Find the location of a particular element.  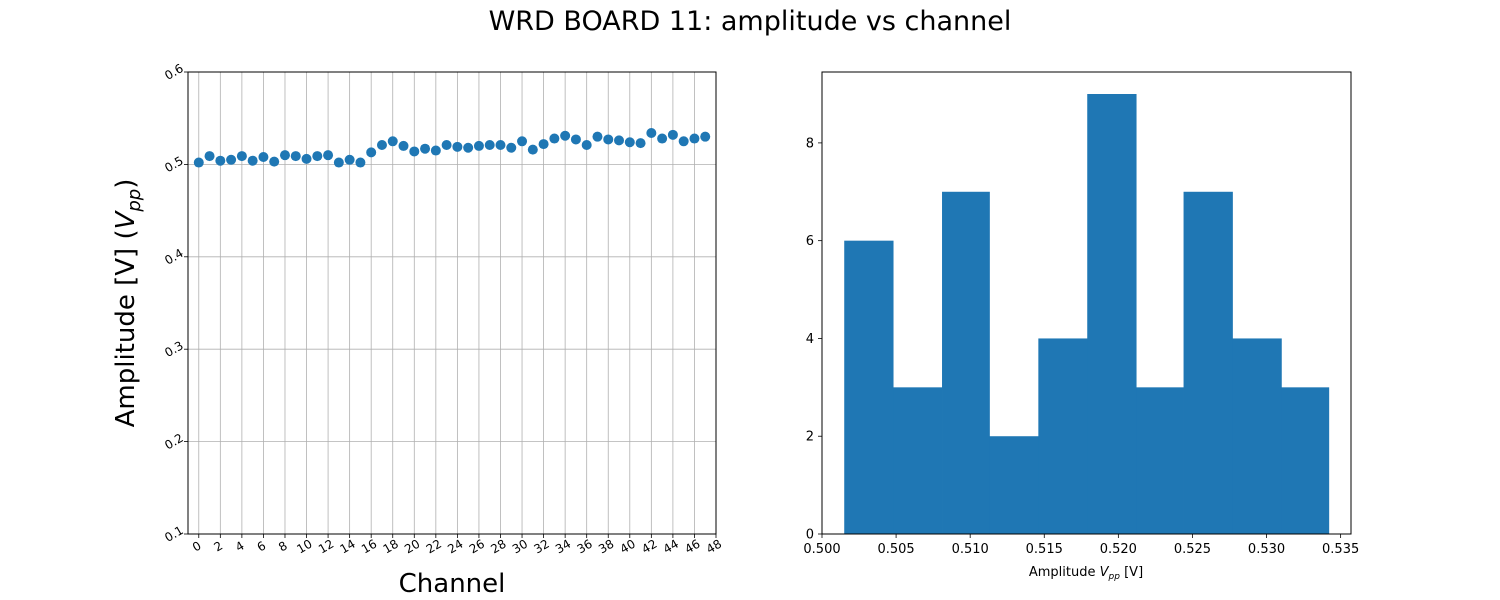

scatter-x-tick-label: 30 is located at coordinates (520, 547).